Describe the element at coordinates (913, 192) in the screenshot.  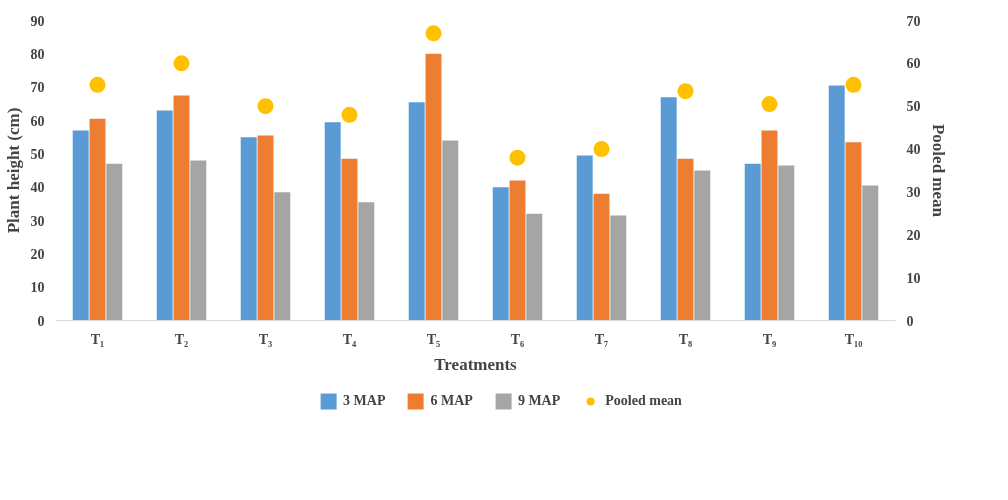
I see `y2-tick-label: 30` at that location.